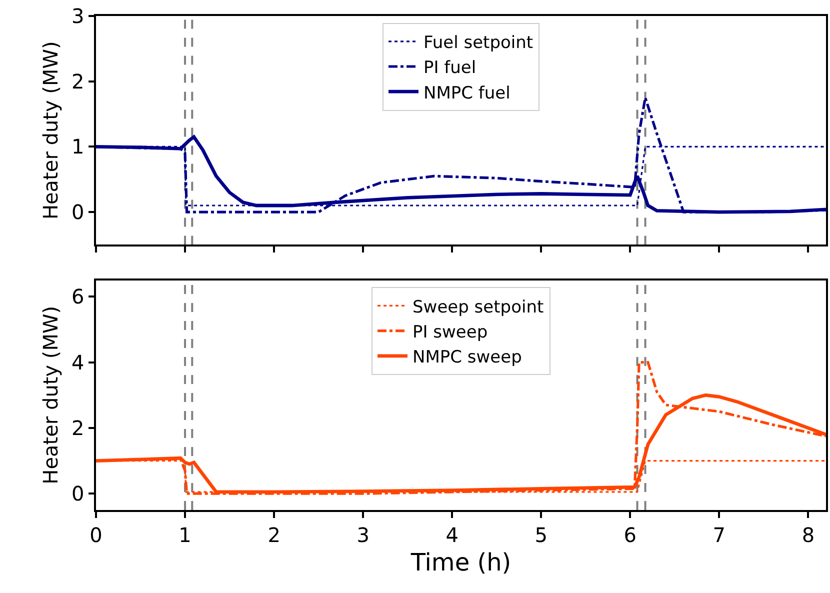 Image resolution: width=830 pixels, height=593 pixels. What do you see at coordinates (274, 534) in the screenshot?
I see `x-tick-label: 2` at bounding box center [274, 534].